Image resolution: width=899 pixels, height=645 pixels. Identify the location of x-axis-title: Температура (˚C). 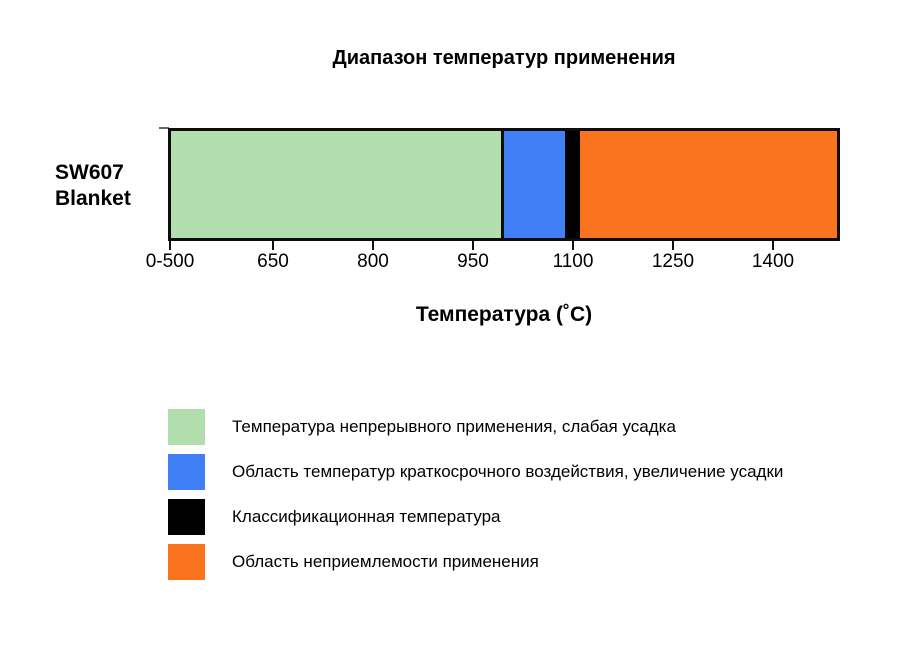
(504, 314).